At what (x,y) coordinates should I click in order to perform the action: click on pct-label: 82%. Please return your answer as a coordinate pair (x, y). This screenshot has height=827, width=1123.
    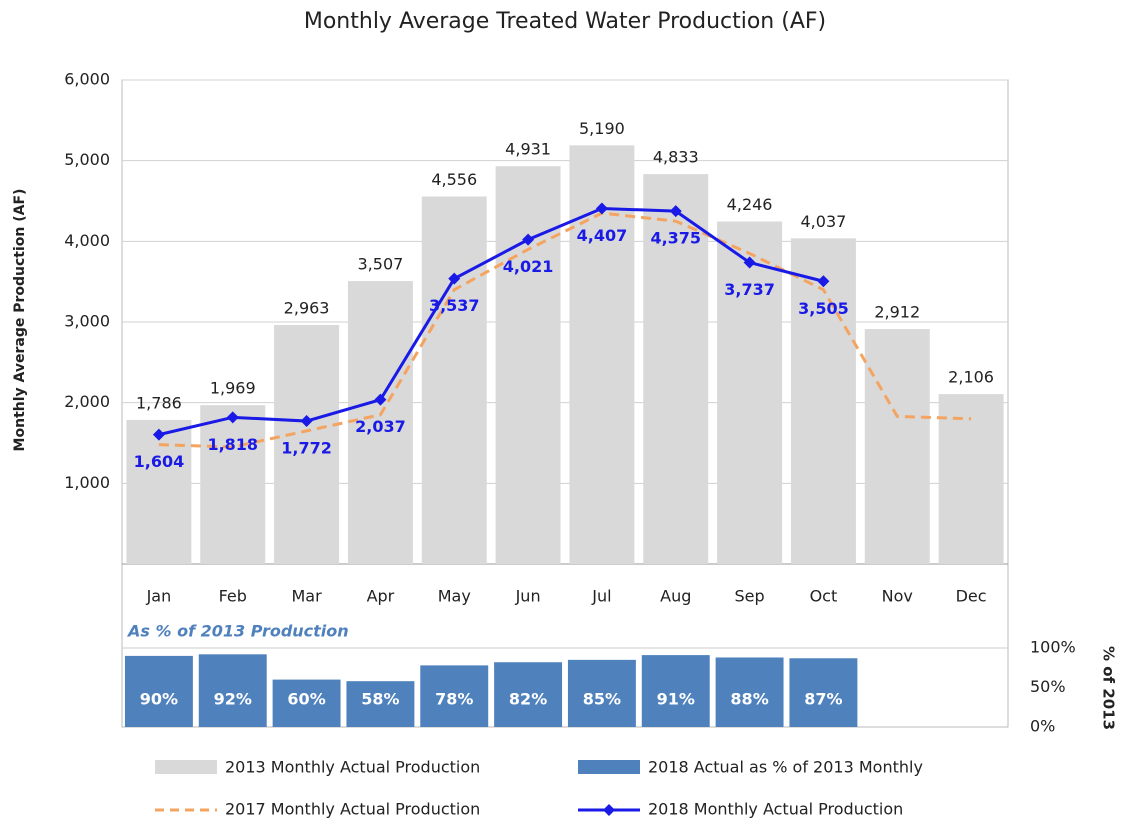
    Looking at the image, I should click on (528, 699).